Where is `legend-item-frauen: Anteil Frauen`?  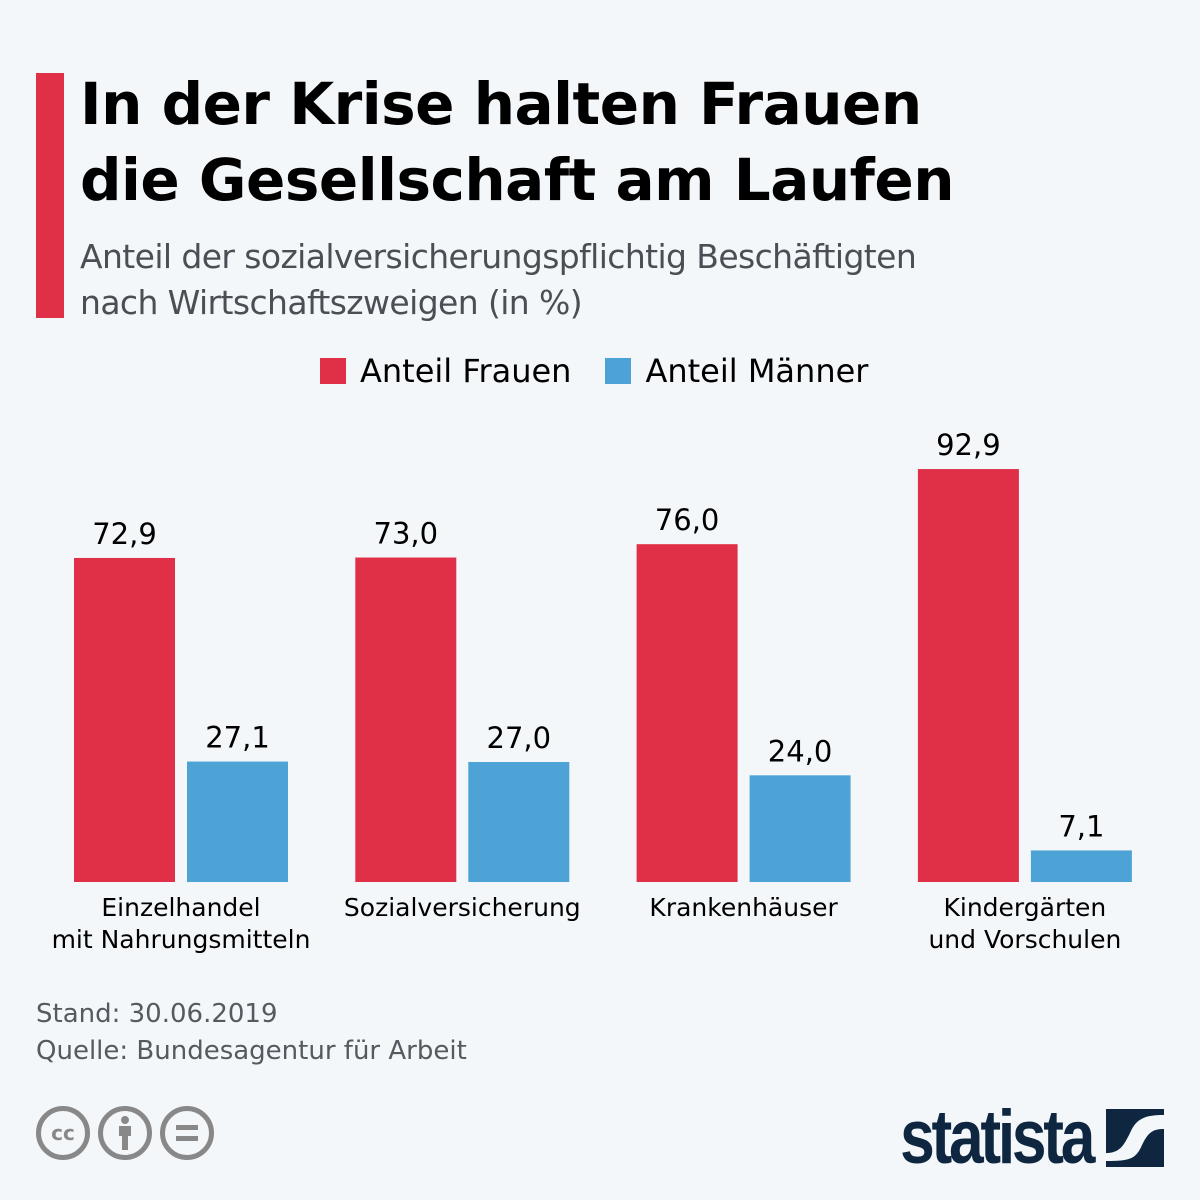
legend-item-frauen: Anteil Frauen is located at coordinates (445, 371).